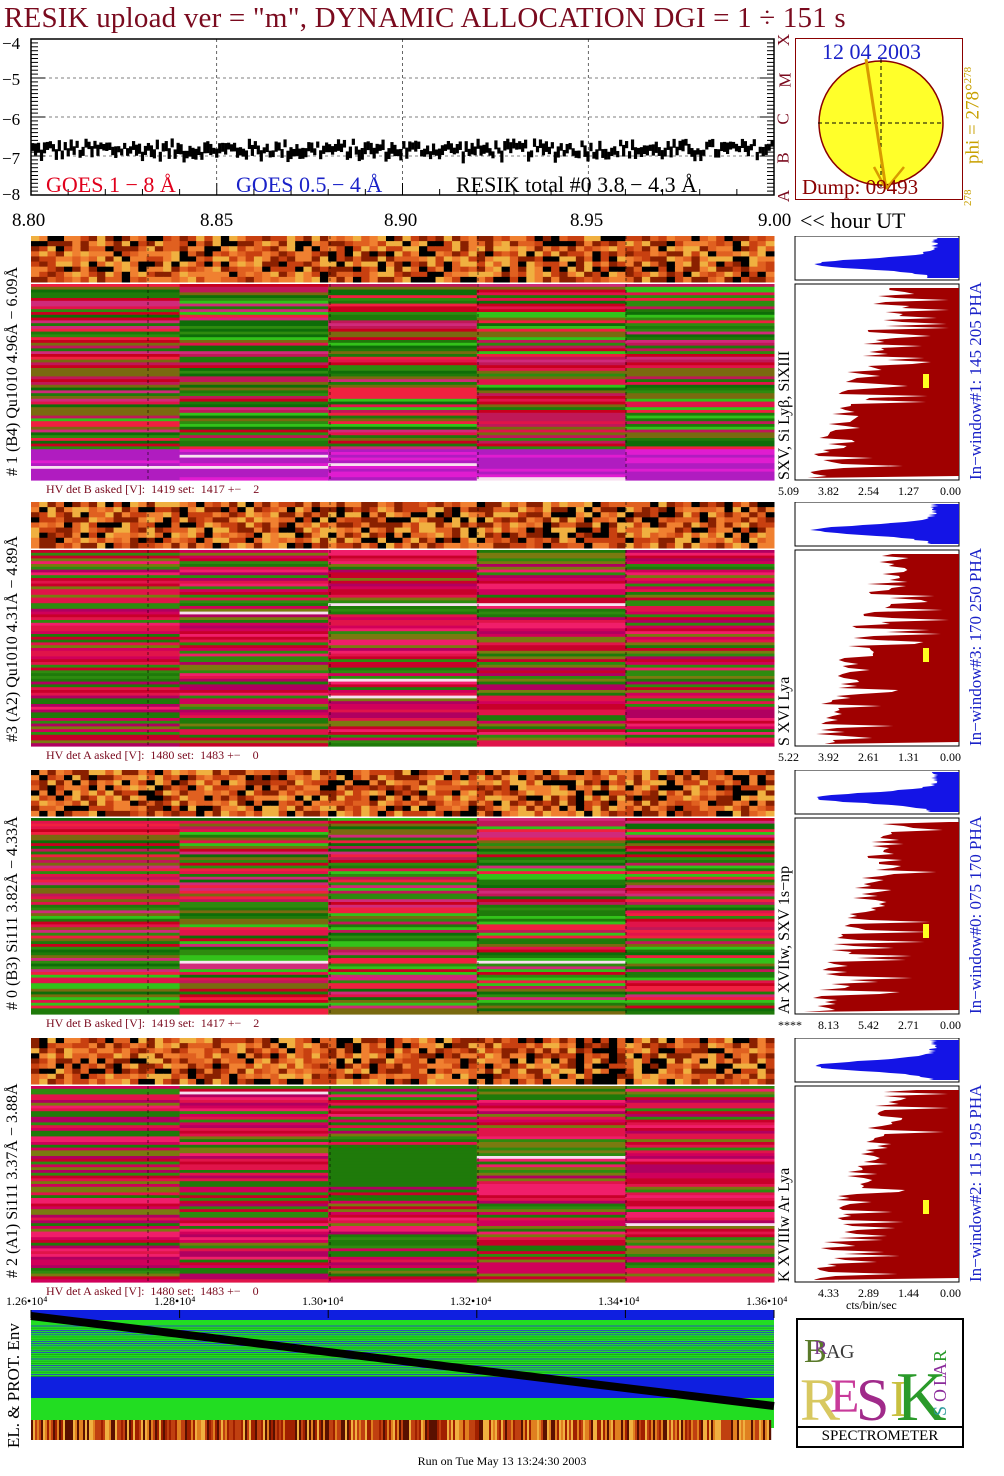  What do you see at coordinates (968, 75) in the screenshot?
I see `phi-sup: 278` at bounding box center [968, 75].